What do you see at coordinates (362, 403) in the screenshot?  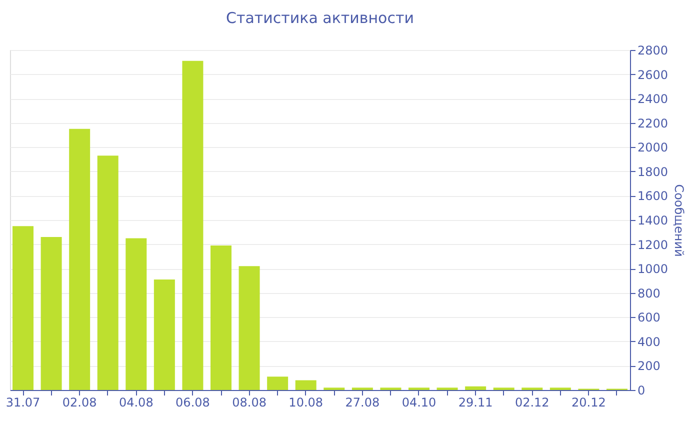 I see `x-tick-label: 27.08` at bounding box center [362, 403].